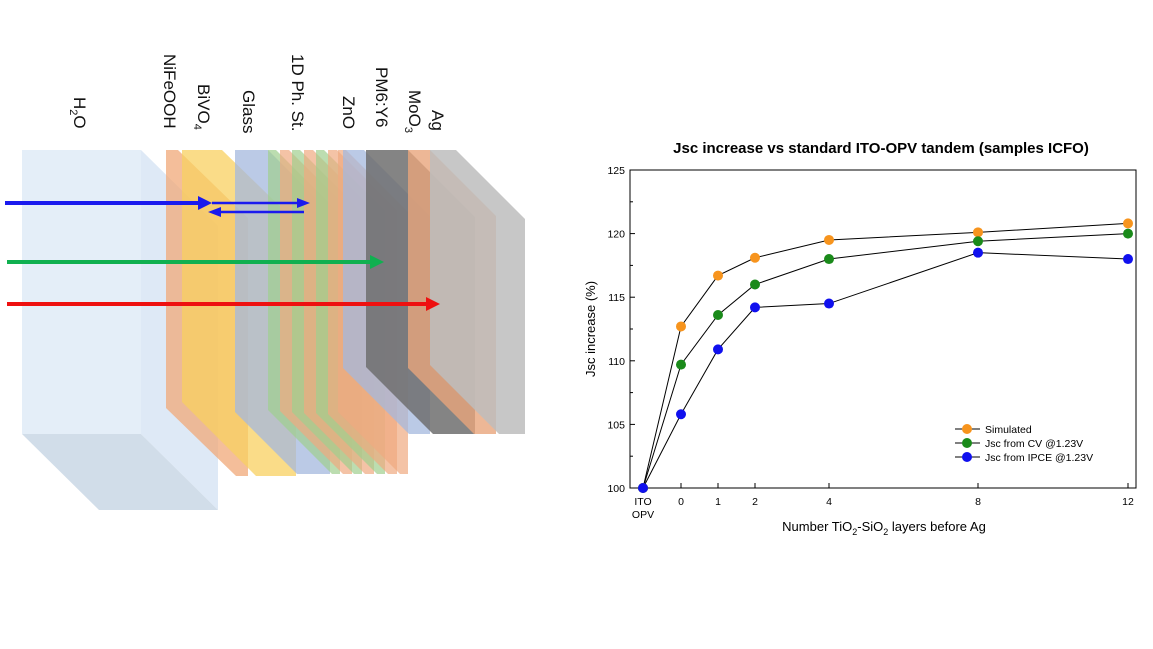  I want to click on label-ag: Ag, so click(437, 120).